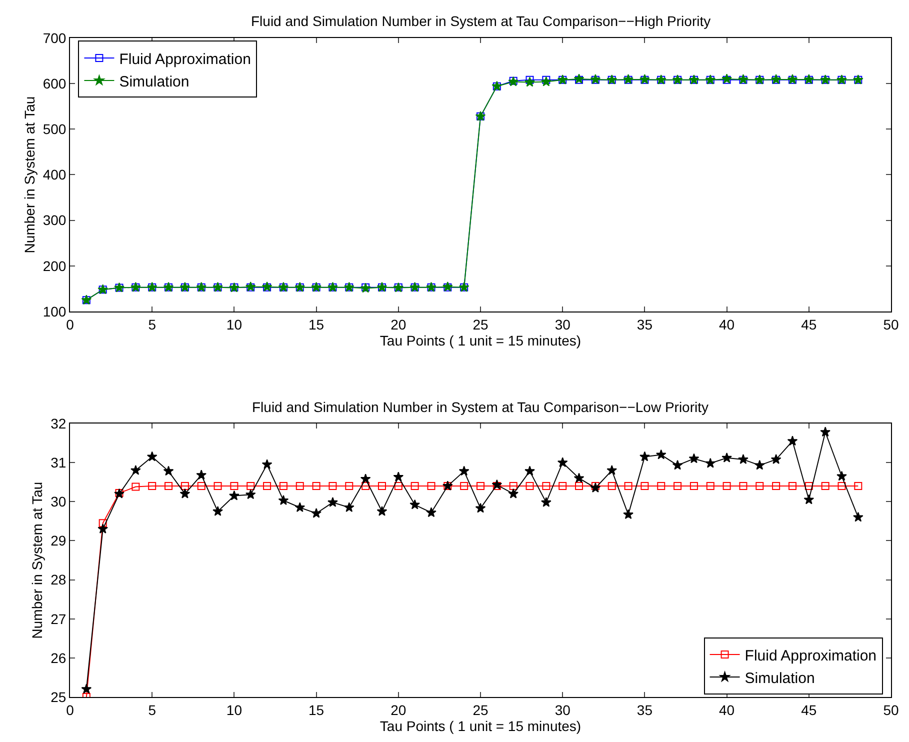 Image resolution: width=909 pixels, height=742 pixels. Describe the element at coordinates (644, 710) in the screenshot. I see `x-tick-label: 35` at that location.